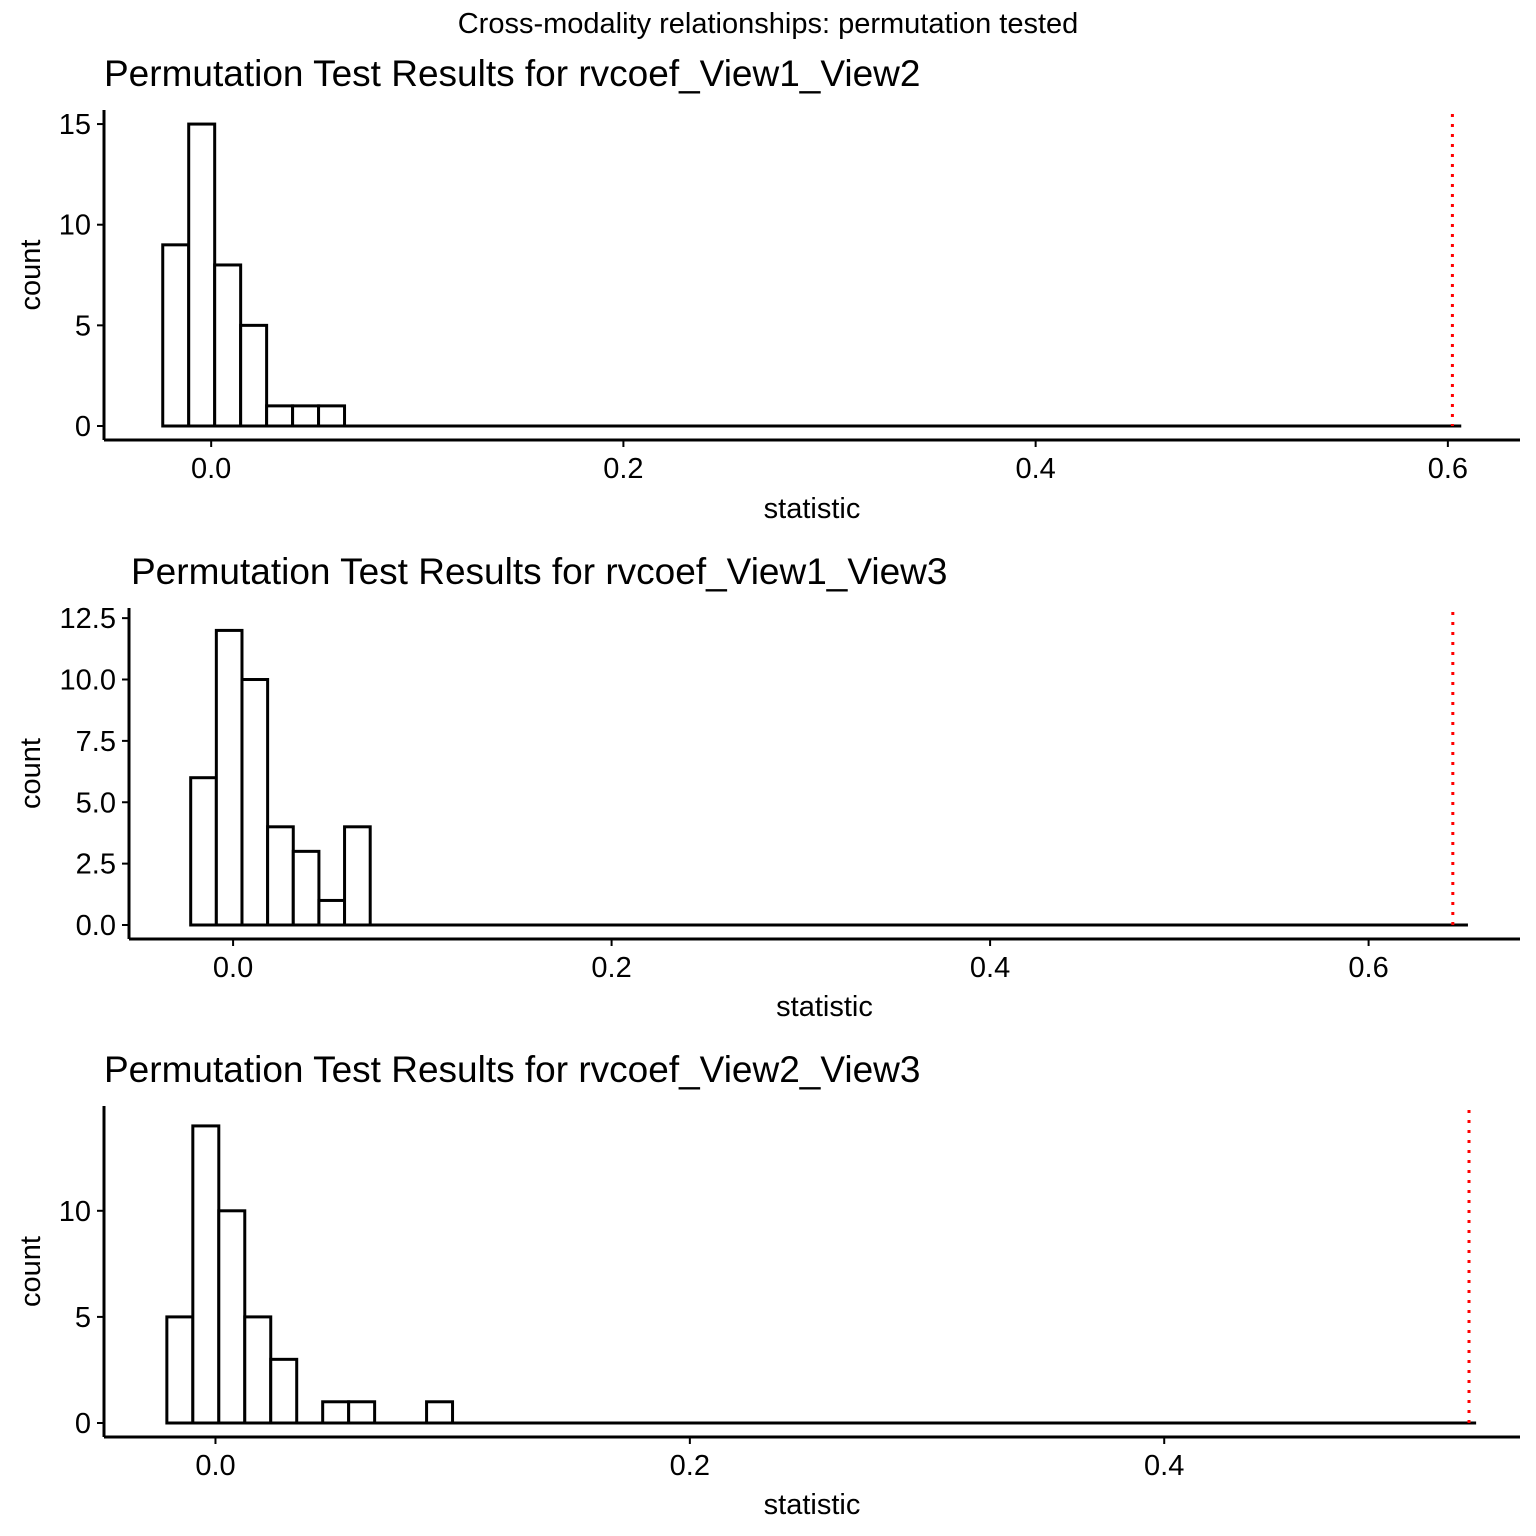  I want to click on y-tick-label: 0.0, so click(96, 926).